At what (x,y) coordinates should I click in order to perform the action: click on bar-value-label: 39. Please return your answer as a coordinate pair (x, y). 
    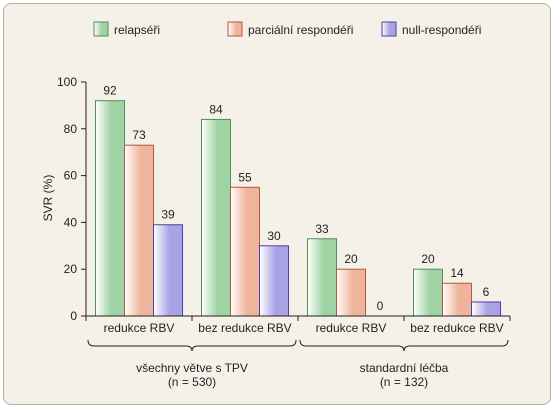
    Looking at the image, I should click on (168, 215).